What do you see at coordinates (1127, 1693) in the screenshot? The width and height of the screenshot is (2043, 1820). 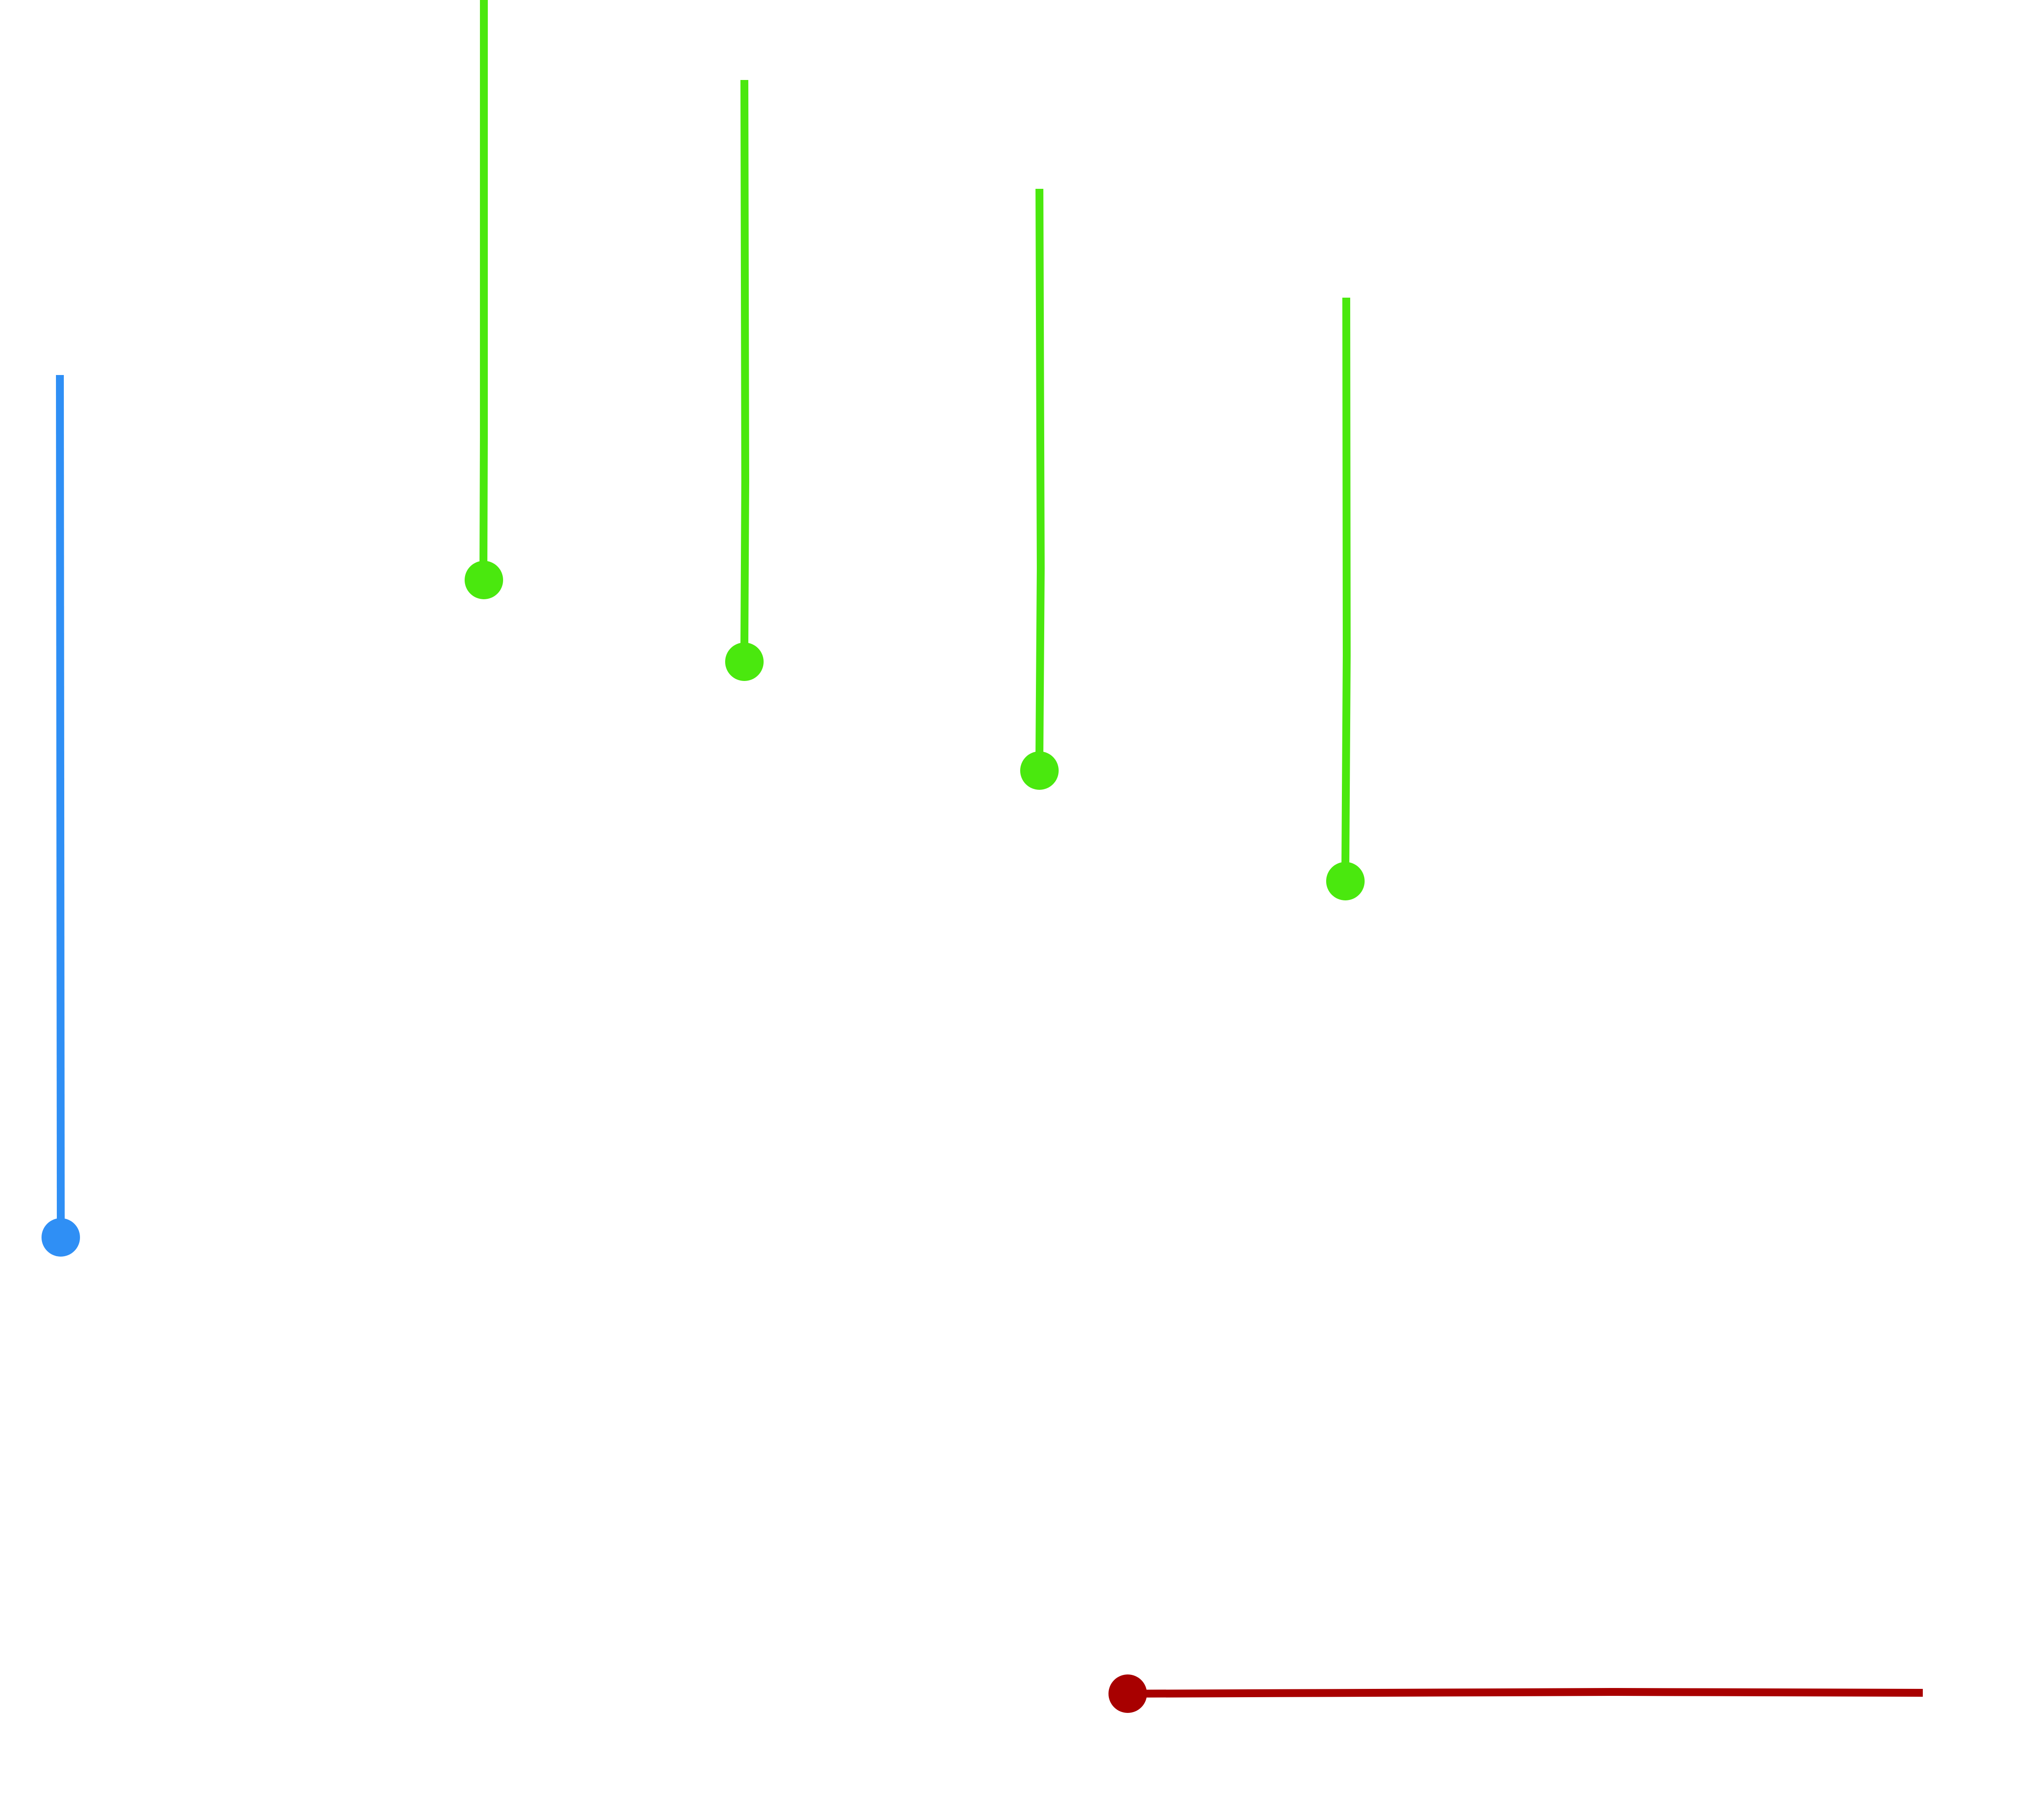 I see `red-stroke-endpoint` at bounding box center [1127, 1693].